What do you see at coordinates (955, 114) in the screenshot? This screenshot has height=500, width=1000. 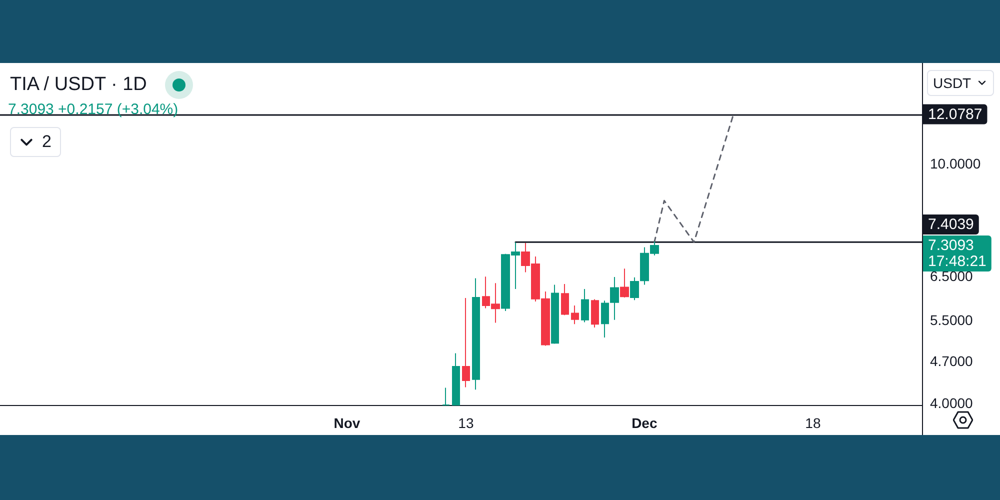 I see `ref-line-label: 12.0787` at bounding box center [955, 114].